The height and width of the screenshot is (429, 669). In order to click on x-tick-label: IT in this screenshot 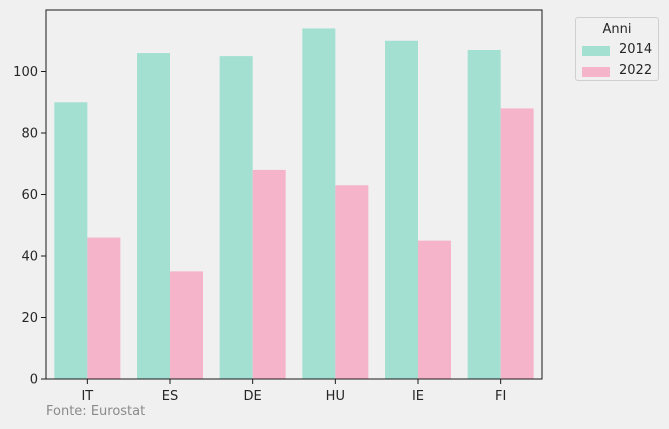, I will do `click(87, 396)`.